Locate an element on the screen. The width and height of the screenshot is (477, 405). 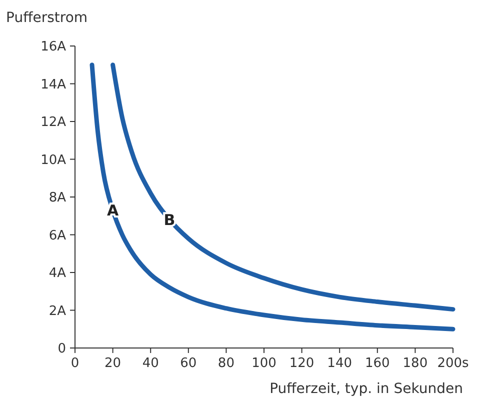
x-tick-label: 0 is located at coordinates (75, 363).